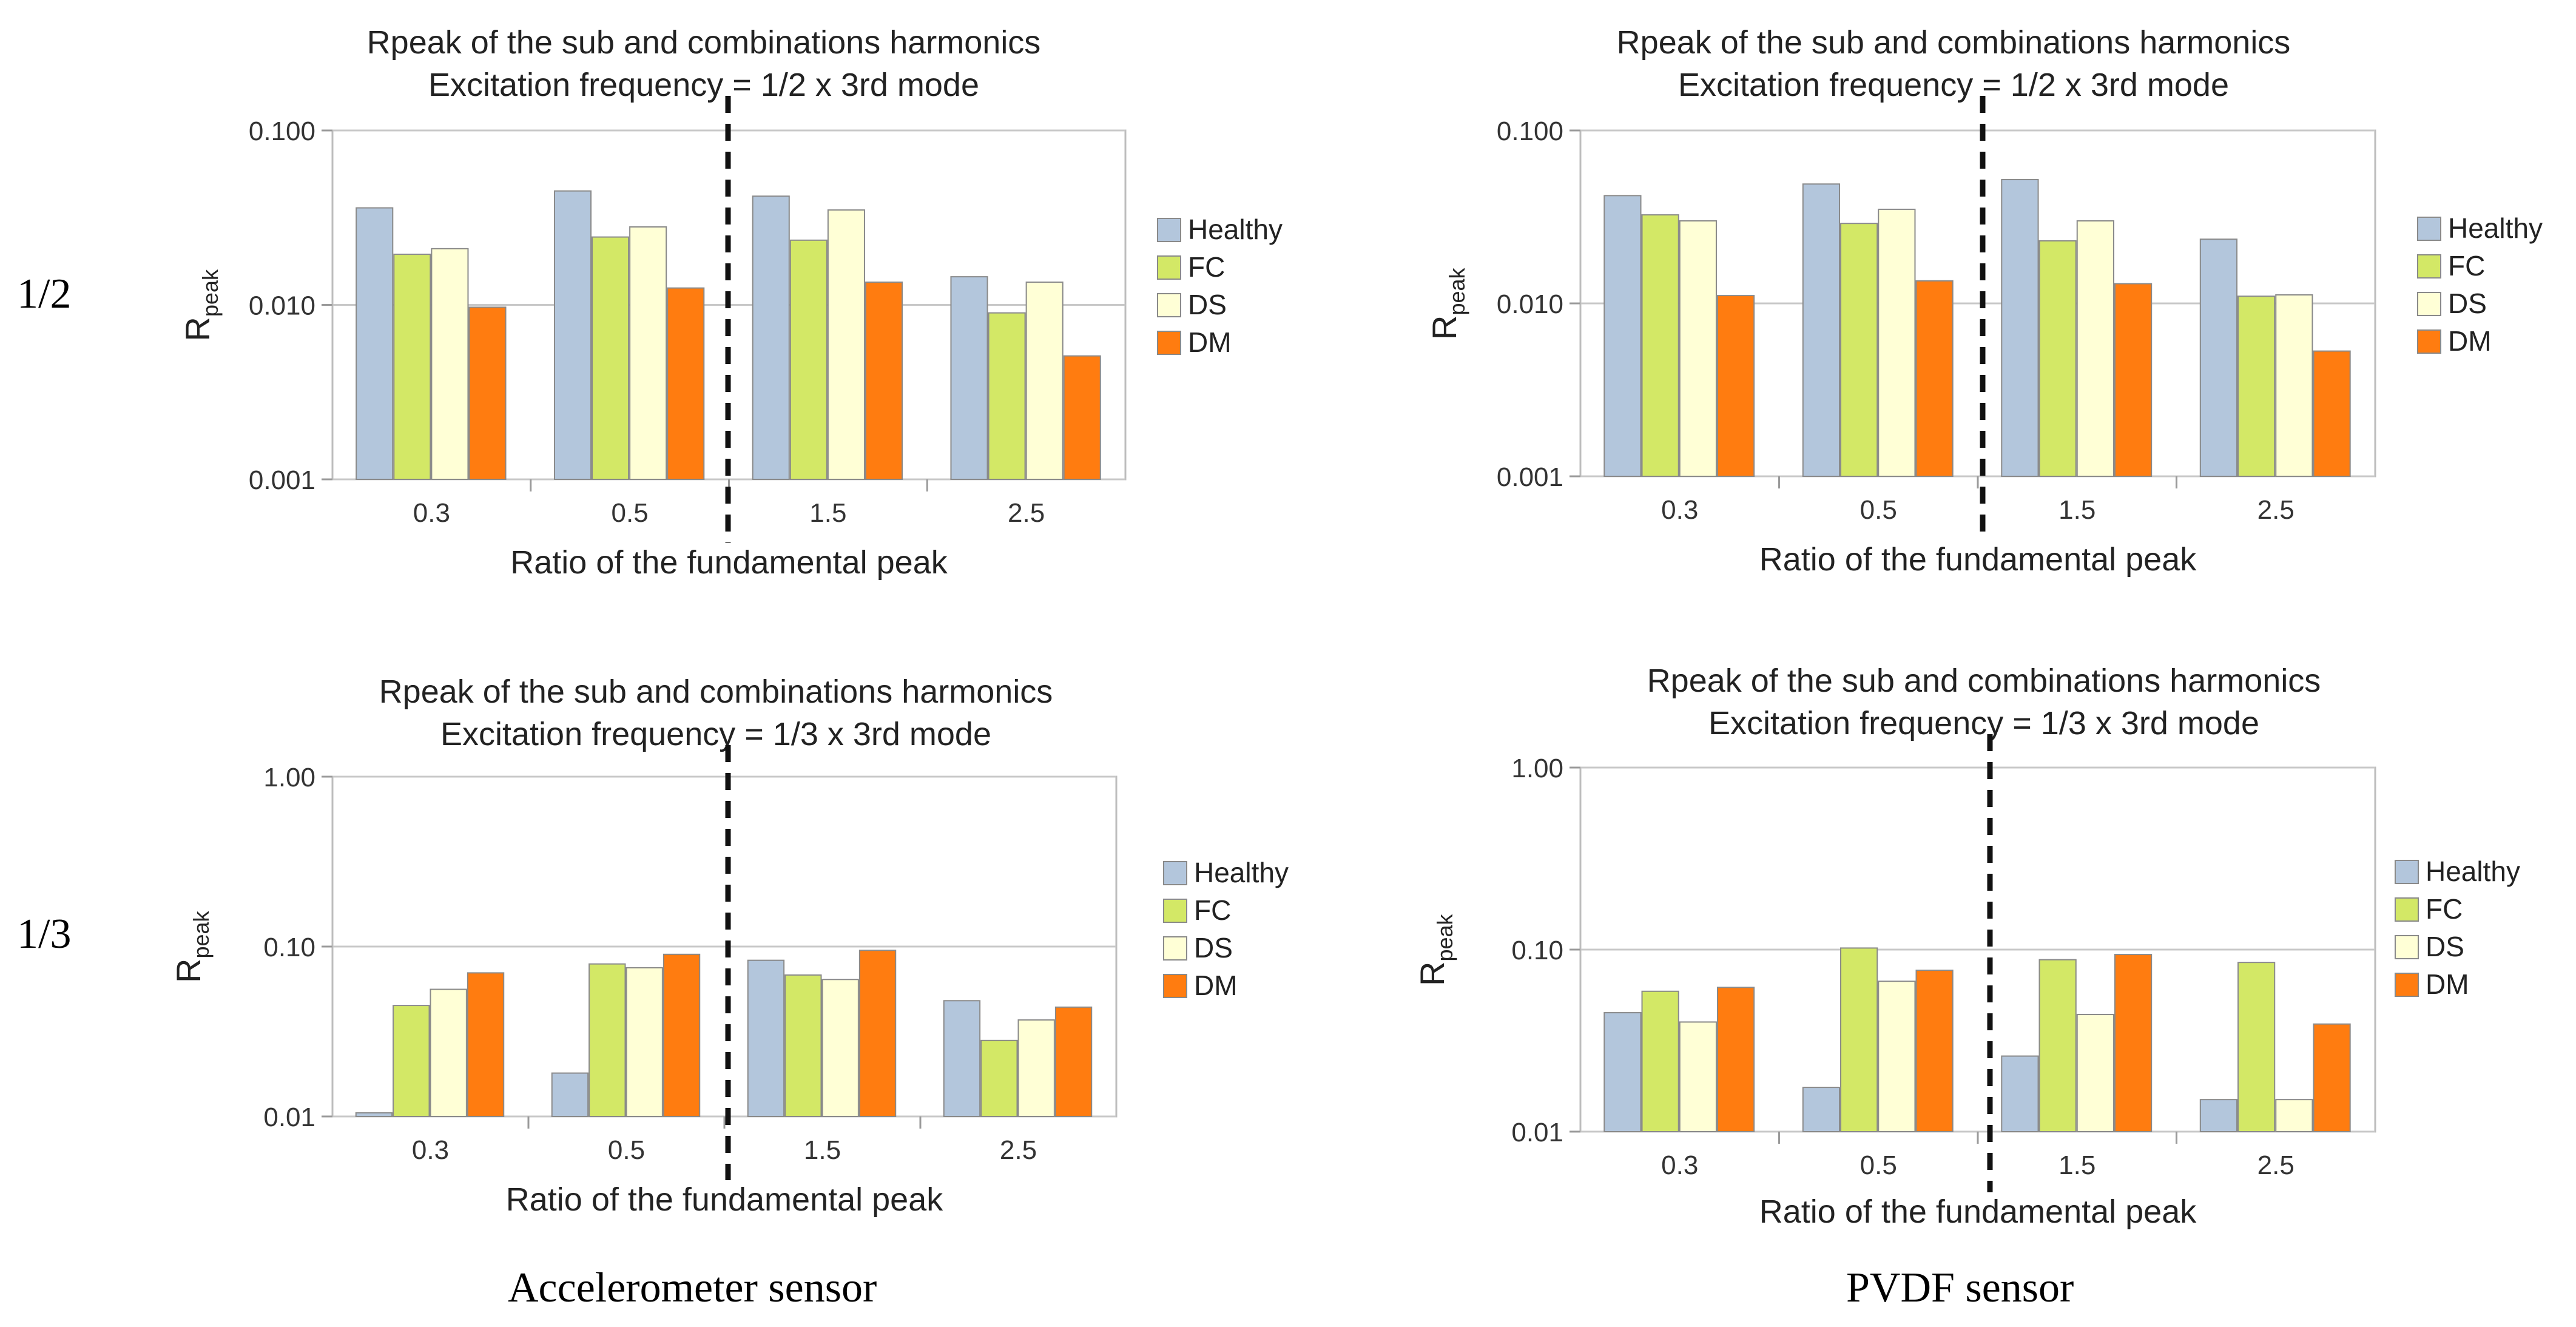 The image size is (2576, 1327). Describe the element at coordinates (1169, 305) in the screenshot. I see `legend-swatch-ds` at that location.